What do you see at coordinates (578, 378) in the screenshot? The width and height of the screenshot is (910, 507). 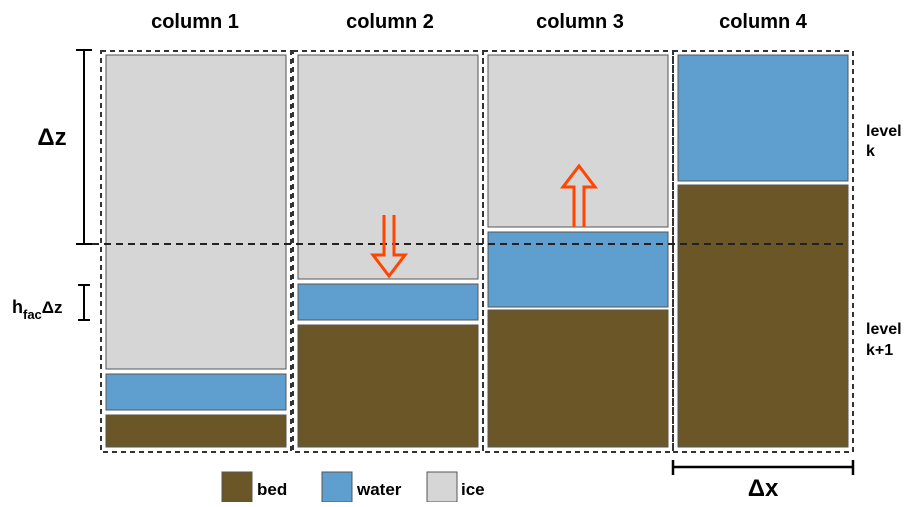 I see `column-3-bed` at bounding box center [578, 378].